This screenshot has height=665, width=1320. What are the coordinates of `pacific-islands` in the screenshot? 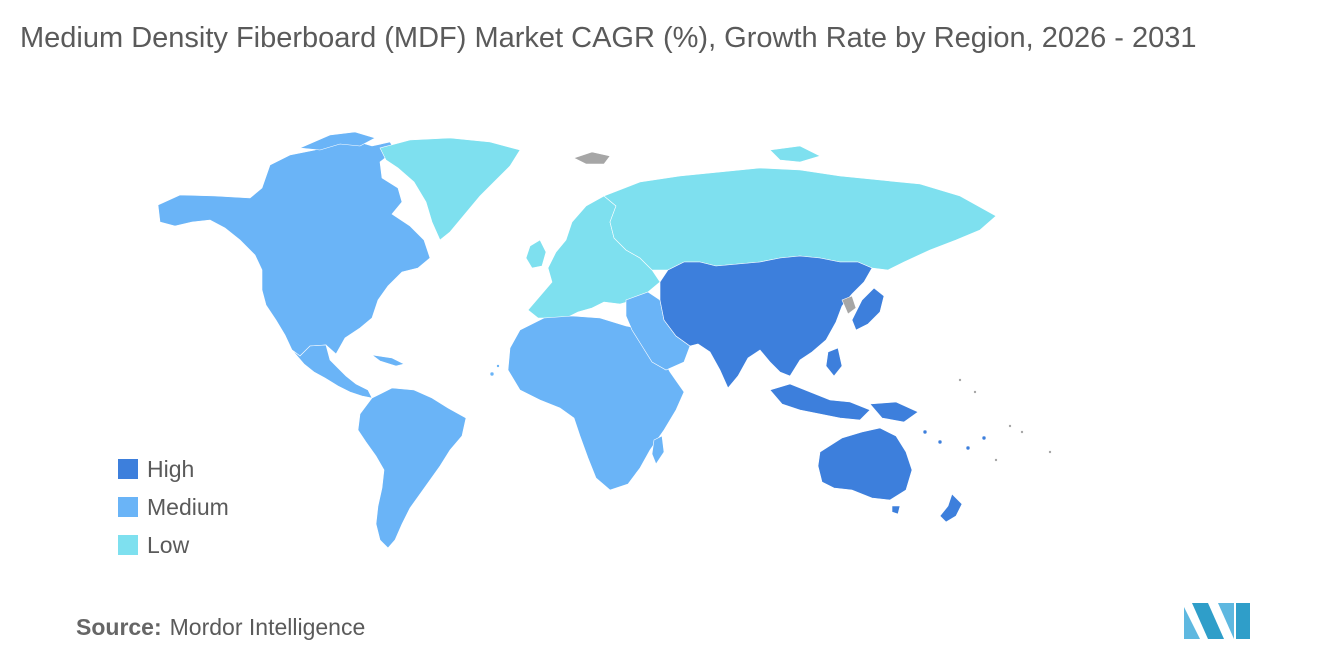 It's located at (770, 413).